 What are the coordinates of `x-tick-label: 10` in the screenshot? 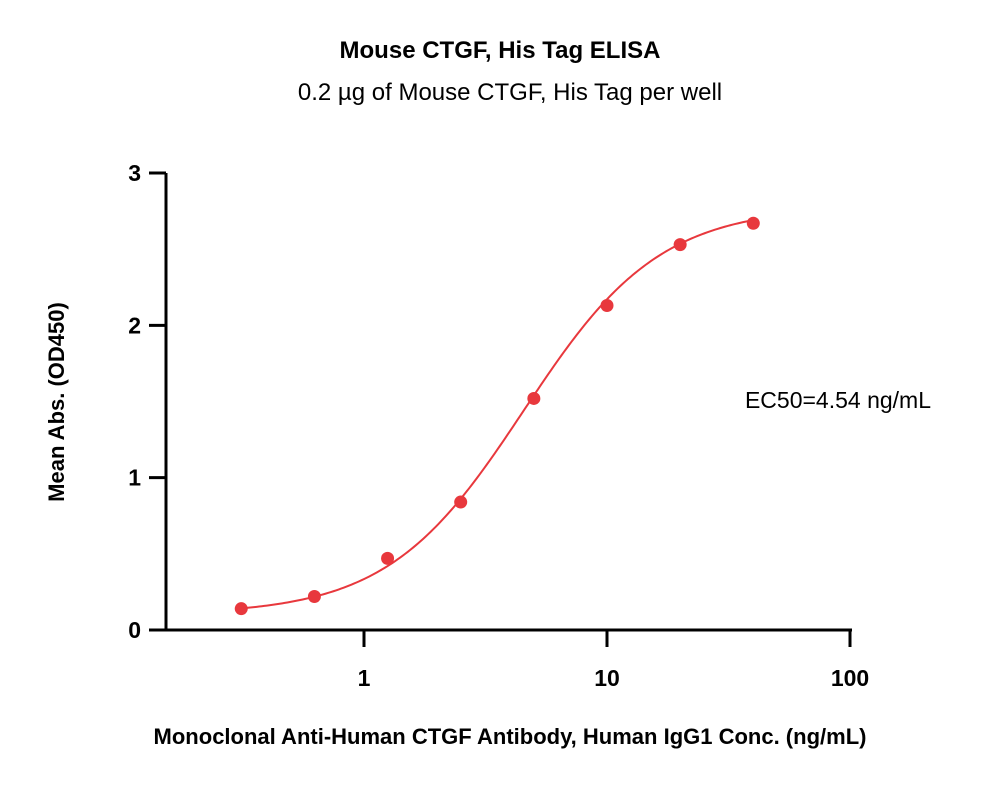 It's located at (607, 678).